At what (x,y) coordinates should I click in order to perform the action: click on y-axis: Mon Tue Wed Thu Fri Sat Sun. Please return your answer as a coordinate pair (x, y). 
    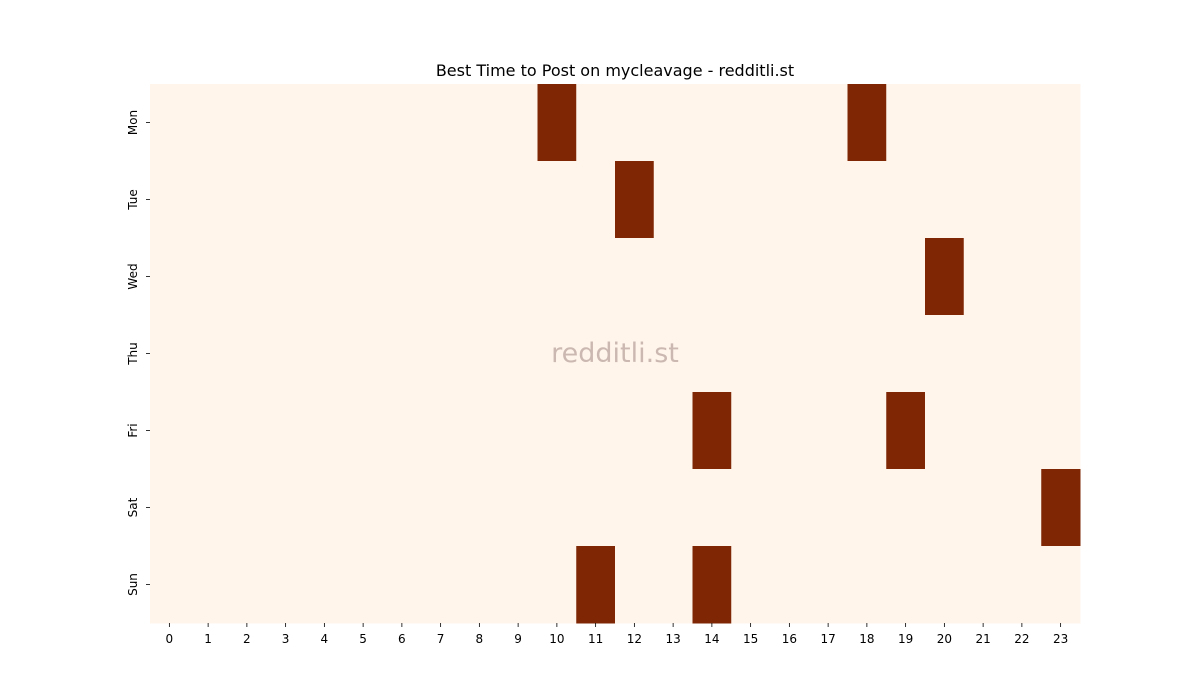
    Looking at the image, I should click on (138, 353).